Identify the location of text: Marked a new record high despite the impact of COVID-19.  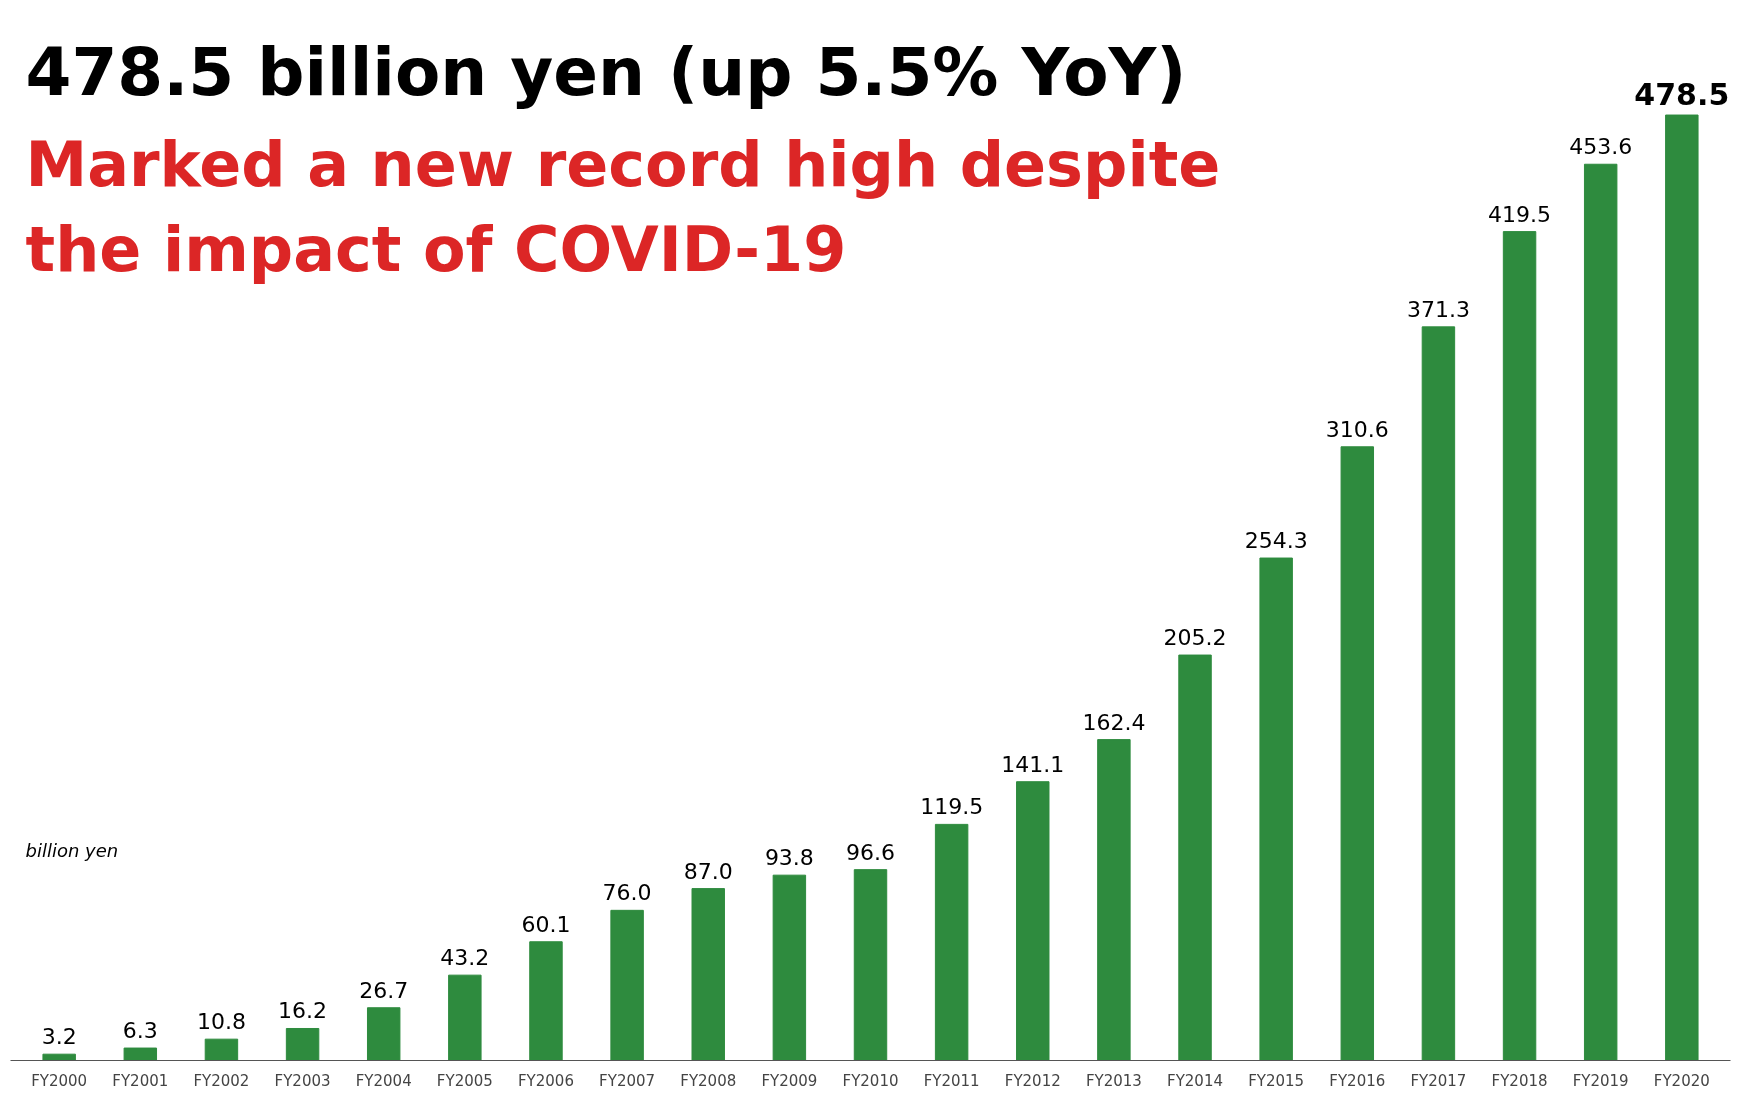
(623, 206).